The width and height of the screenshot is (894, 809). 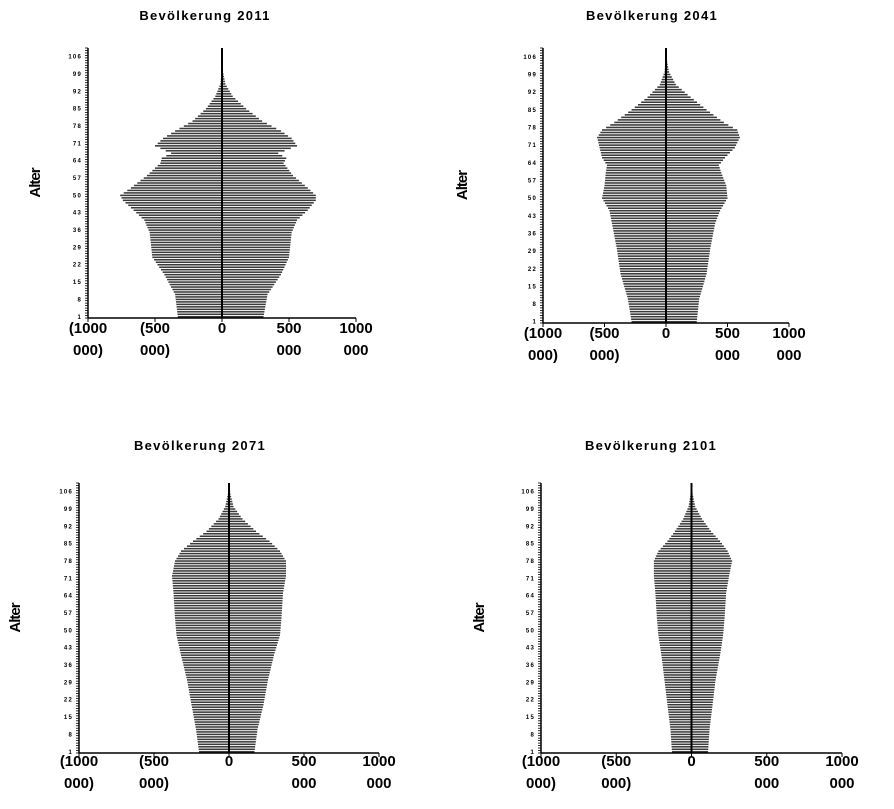 What do you see at coordinates (77, 162) in the screenshot?
I see `y-tick-label: 64` at bounding box center [77, 162].